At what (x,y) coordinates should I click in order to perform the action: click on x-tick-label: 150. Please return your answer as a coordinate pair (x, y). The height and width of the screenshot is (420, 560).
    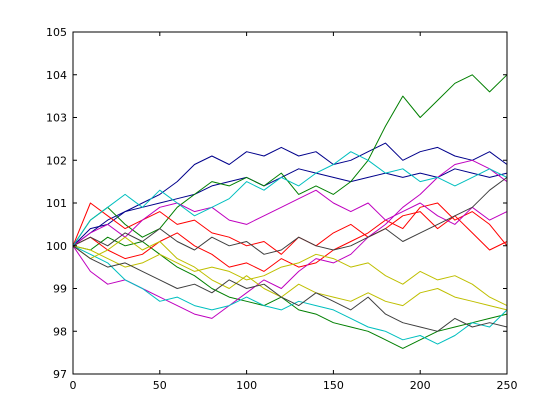
    Looking at the image, I should click on (333, 385).